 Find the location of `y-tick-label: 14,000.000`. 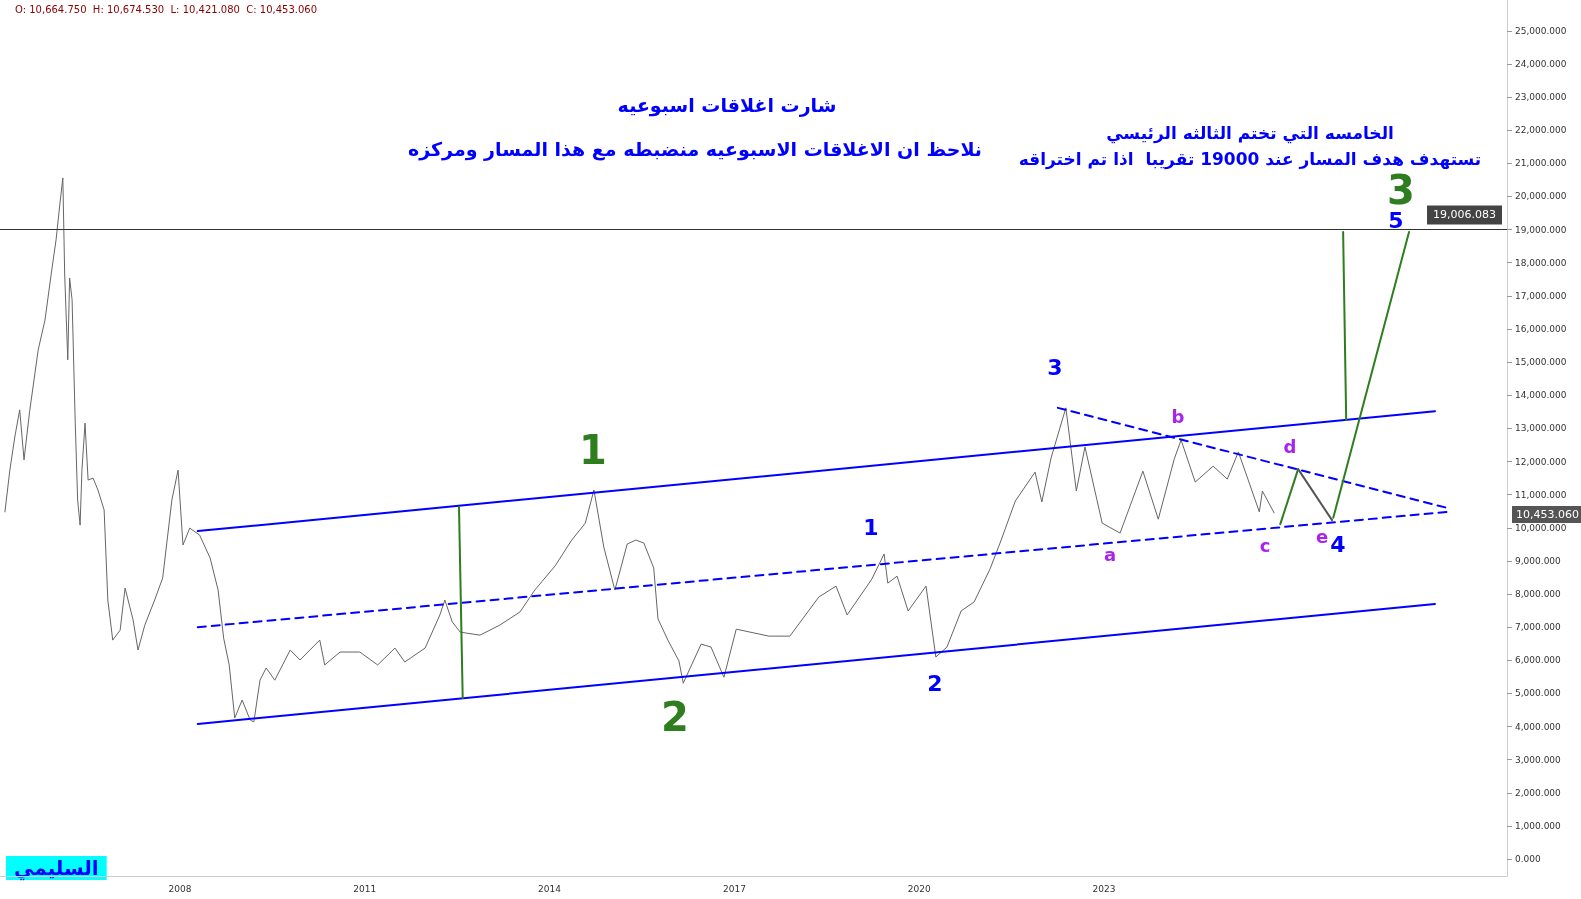

y-tick-label: 14,000.000 is located at coordinates (1541, 395).